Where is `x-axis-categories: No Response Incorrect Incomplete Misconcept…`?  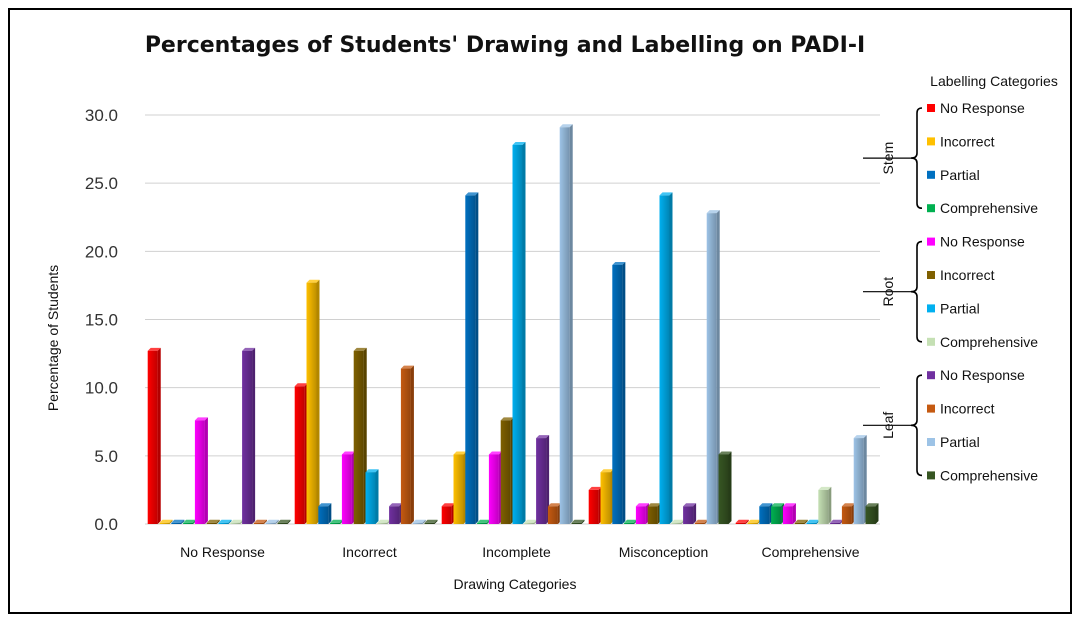 x-axis-categories: No Response Incorrect Incomplete Misconcept… is located at coordinates (520, 552).